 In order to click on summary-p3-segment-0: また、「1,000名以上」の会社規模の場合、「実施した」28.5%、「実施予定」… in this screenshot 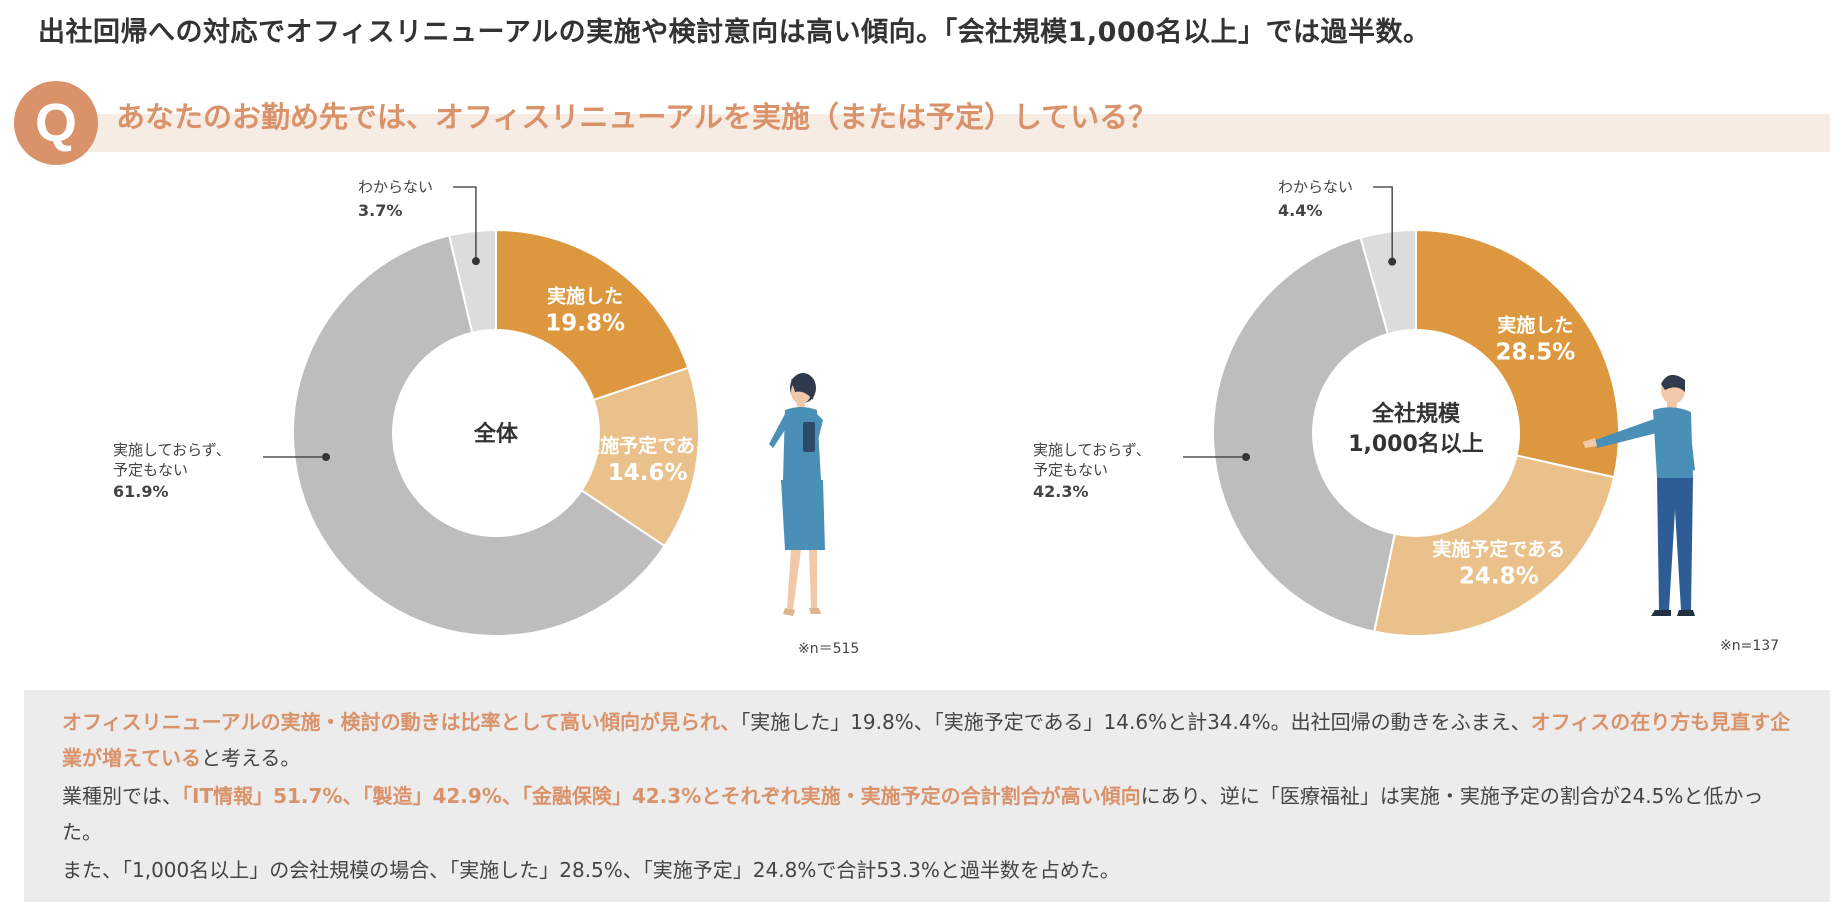, I will do `click(591, 870)`.